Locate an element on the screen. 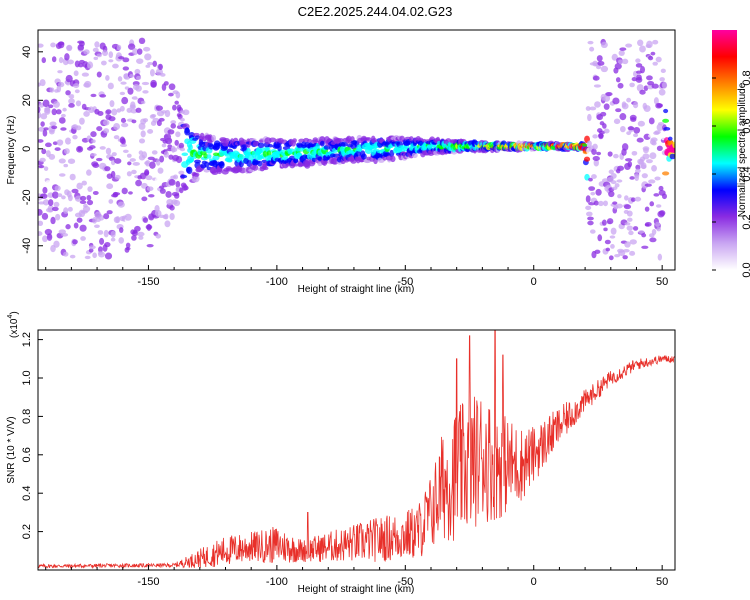 This screenshot has height=600, width=750. snr-x-tick-label: -50 is located at coordinates (405, 582).